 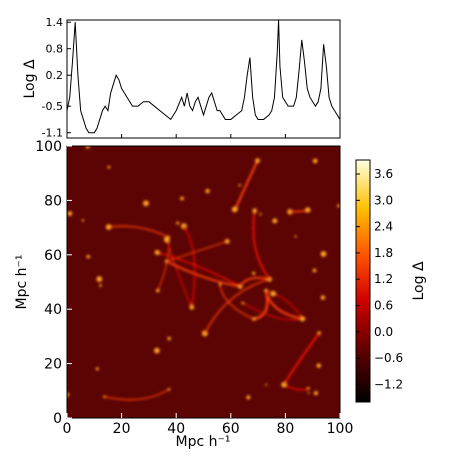 What do you see at coordinates (55, 49) in the screenshot?
I see `y-tick-label: 0.8` at bounding box center [55, 49].